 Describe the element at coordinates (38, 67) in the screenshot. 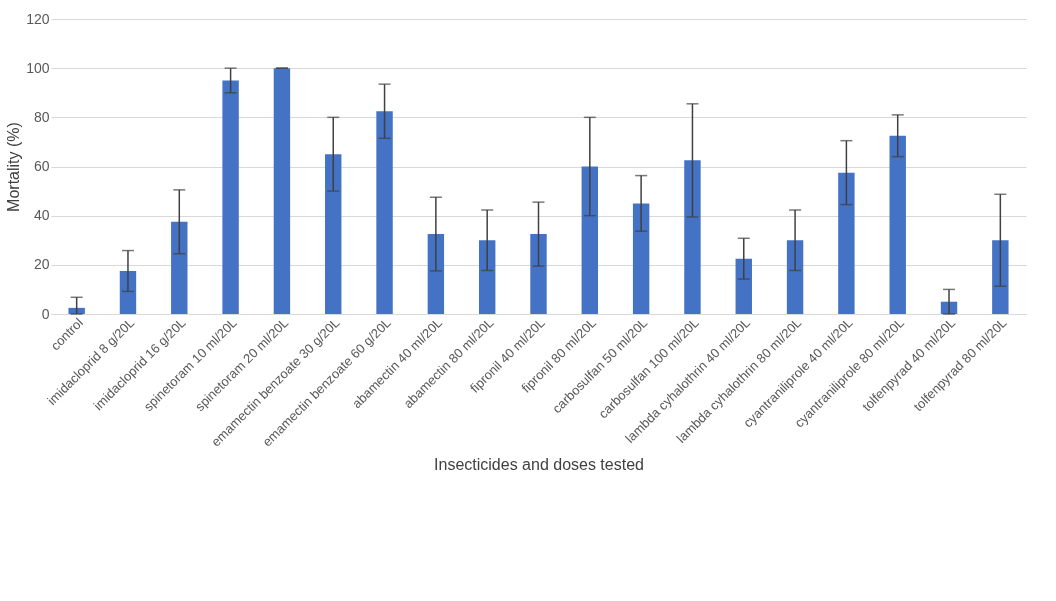

I see `y-tick-label: 100` at that location.